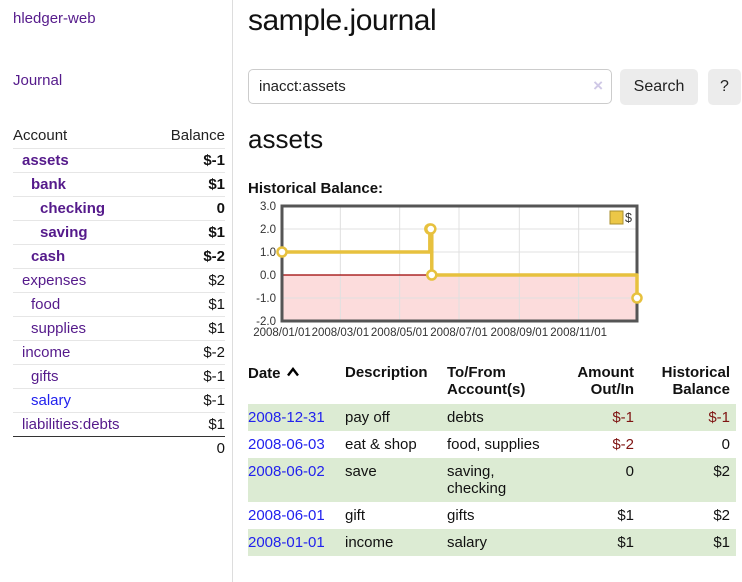 This screenshot has height=582, width=742. What do you see at coordinates (46, 304) in the screenshot?
I see `sidebar-account-link: food` at bounding box center [46, 304].